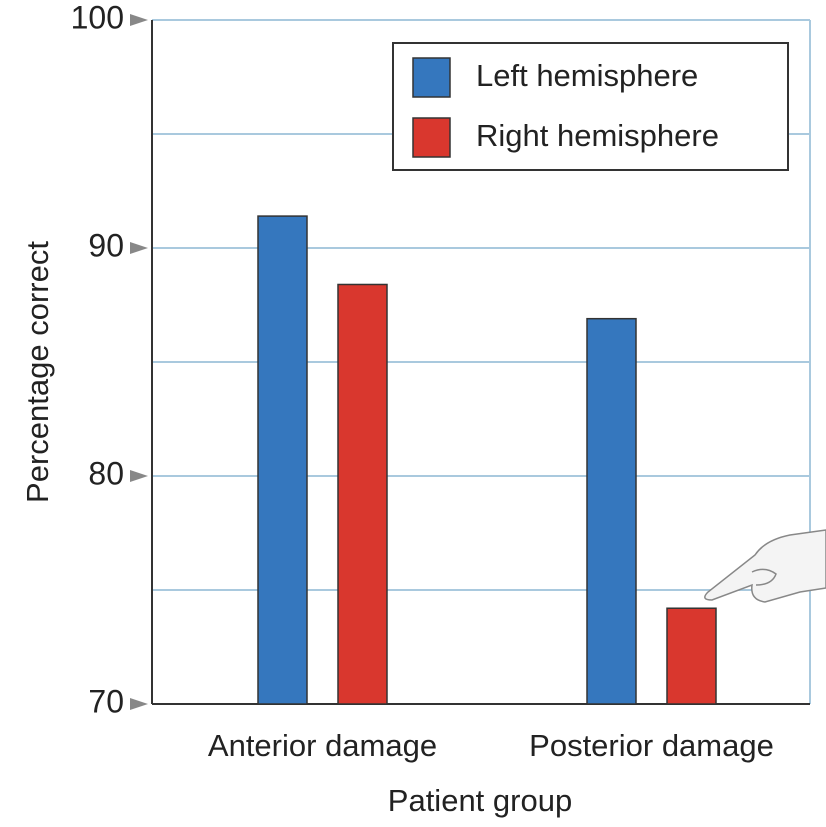 The height and width of the screenshot is (827, 826). I want to click on y-tick-label: 70, so click(106, 701).